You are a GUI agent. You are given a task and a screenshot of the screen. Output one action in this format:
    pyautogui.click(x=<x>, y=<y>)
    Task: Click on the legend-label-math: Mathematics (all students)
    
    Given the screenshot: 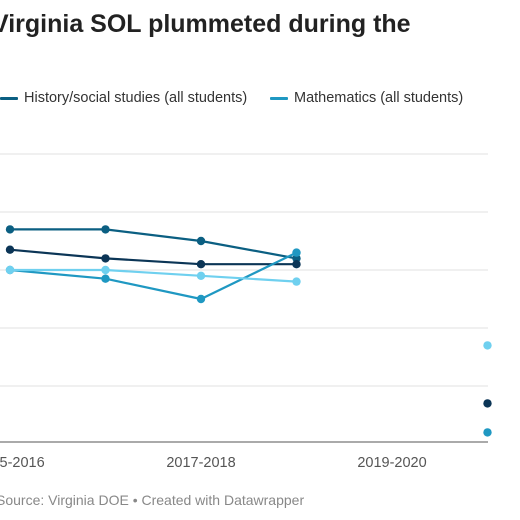 What is the action you would take?
    pyautogui.click(x=379, y=98)
    